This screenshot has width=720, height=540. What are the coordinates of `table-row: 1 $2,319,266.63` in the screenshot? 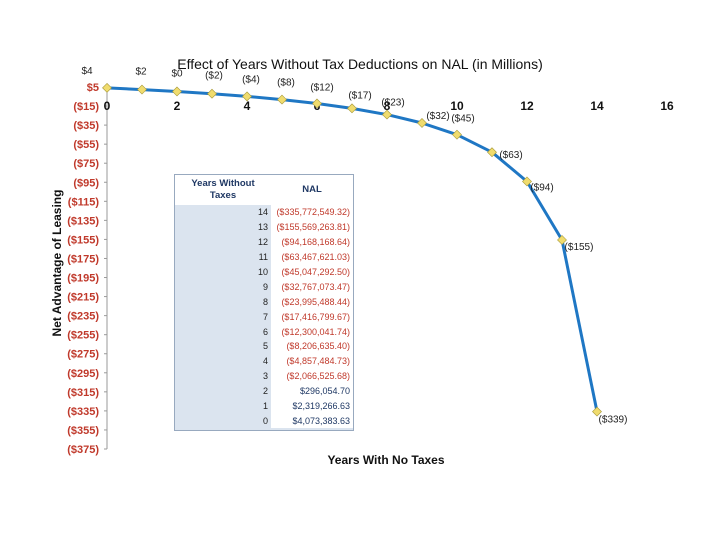 It's located at (264, 406).